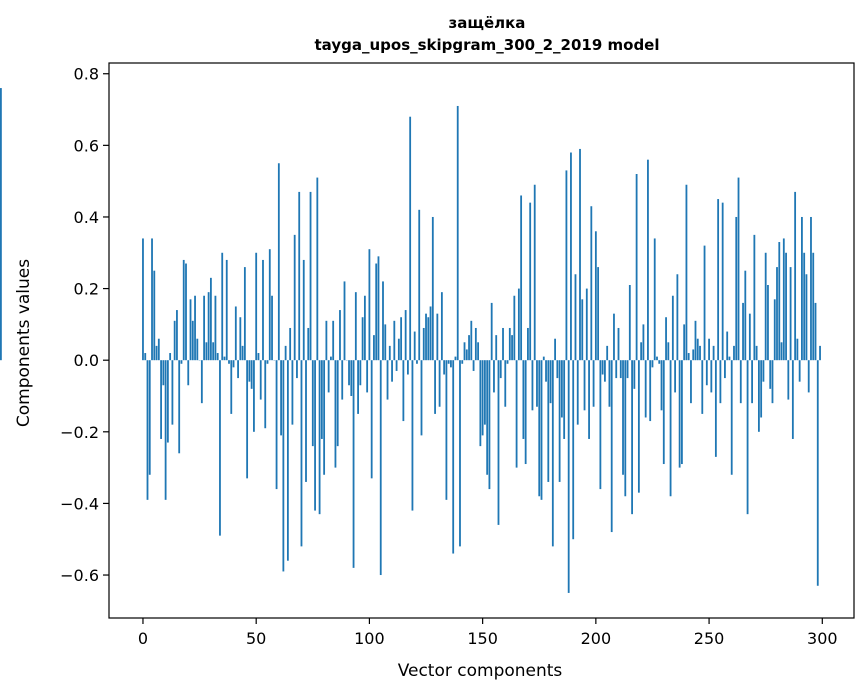 The height and width of the screenshot is (696, 867). Describe the element at coordinates (86, 74) in the screenshot. I see `y-tick-label: 0.8` at that location.